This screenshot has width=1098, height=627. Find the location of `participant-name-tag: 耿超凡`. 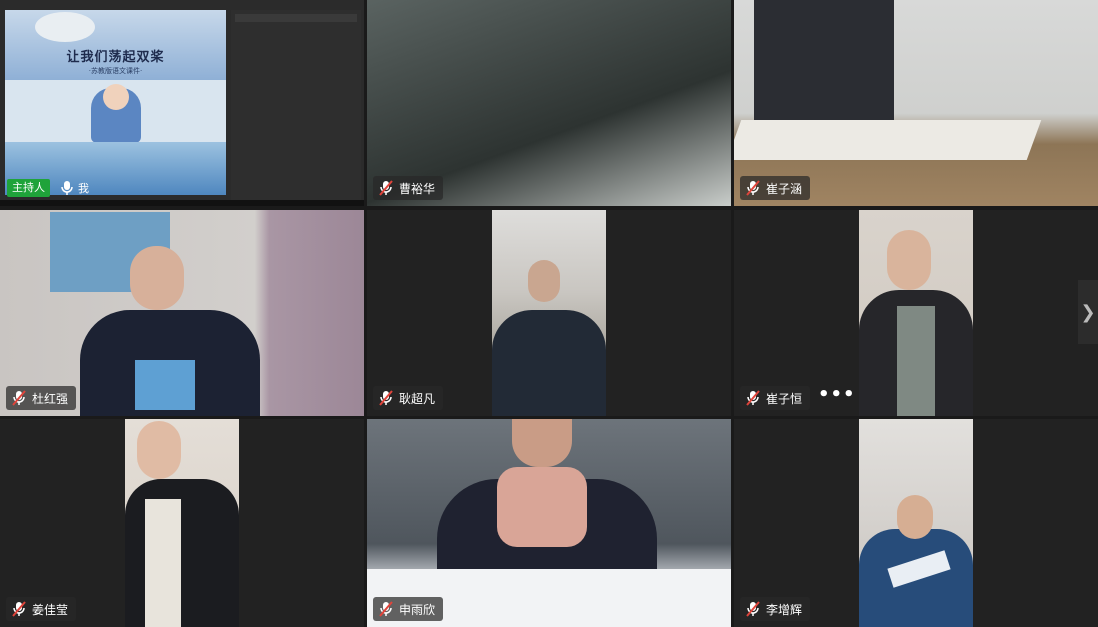

participant-name-tag: 耿超凡 is located at coordinates (408, 398).